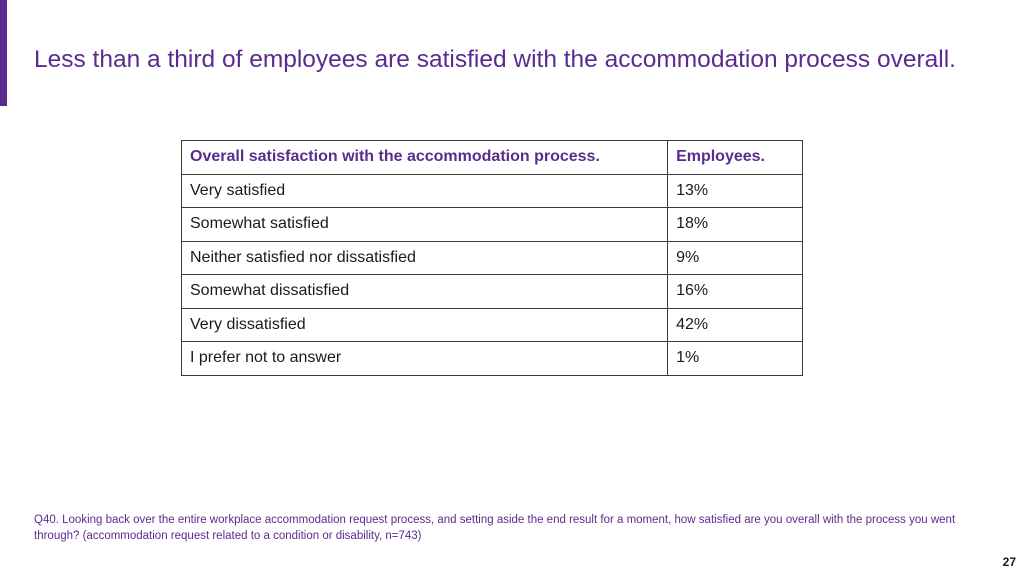  I want to click on table-row: Very satisfied 13%, so click(491, 190).